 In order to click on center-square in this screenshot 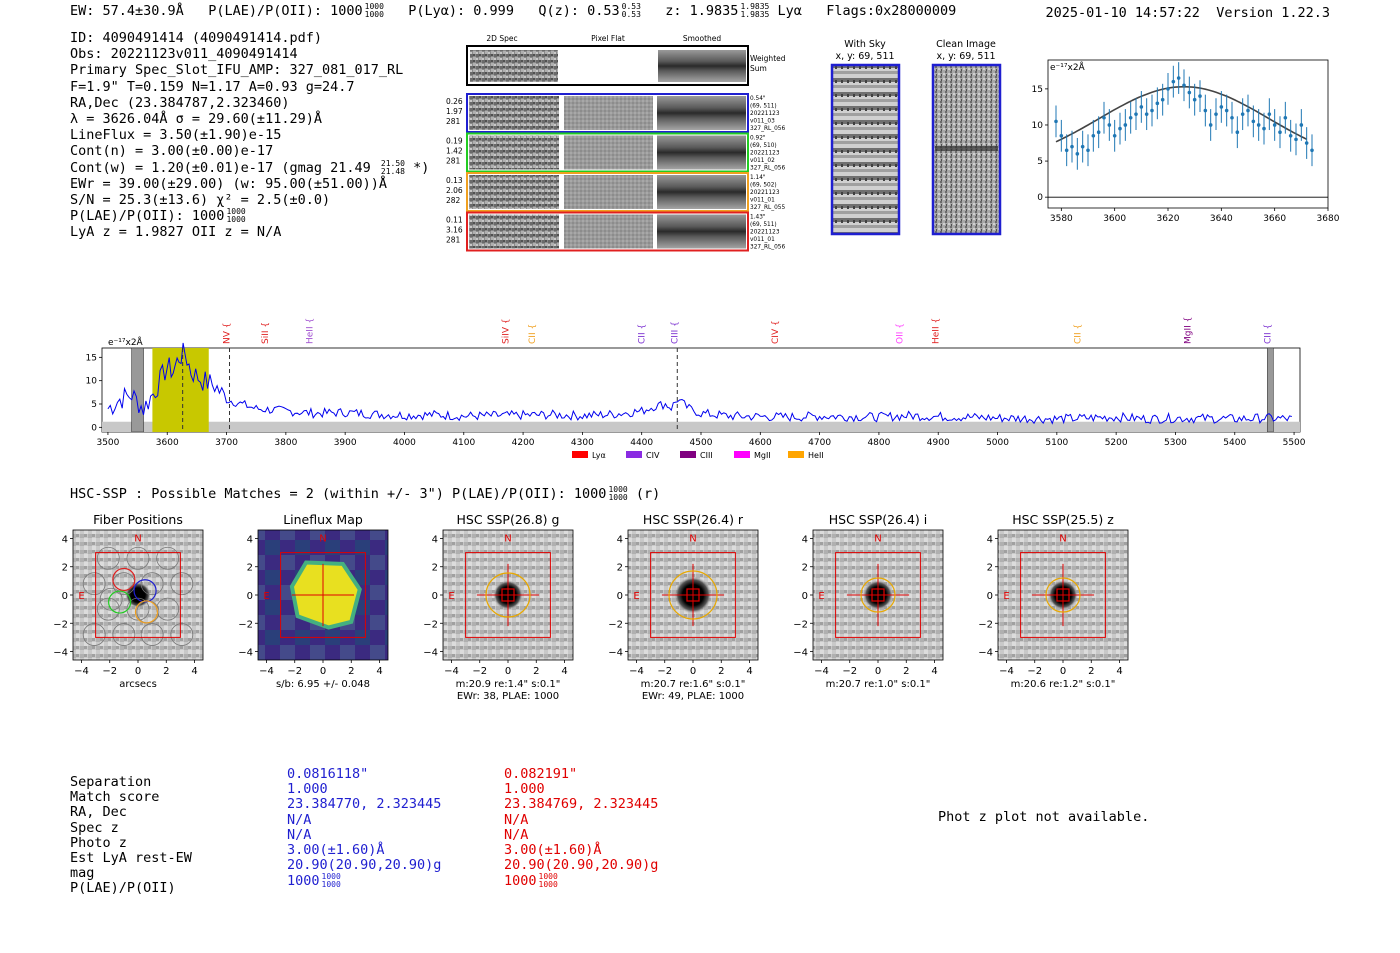, I will do `click(878, 595)`.